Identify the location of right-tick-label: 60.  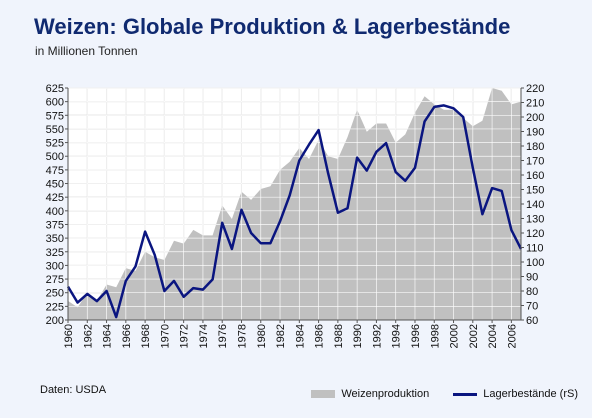
(532, 321).